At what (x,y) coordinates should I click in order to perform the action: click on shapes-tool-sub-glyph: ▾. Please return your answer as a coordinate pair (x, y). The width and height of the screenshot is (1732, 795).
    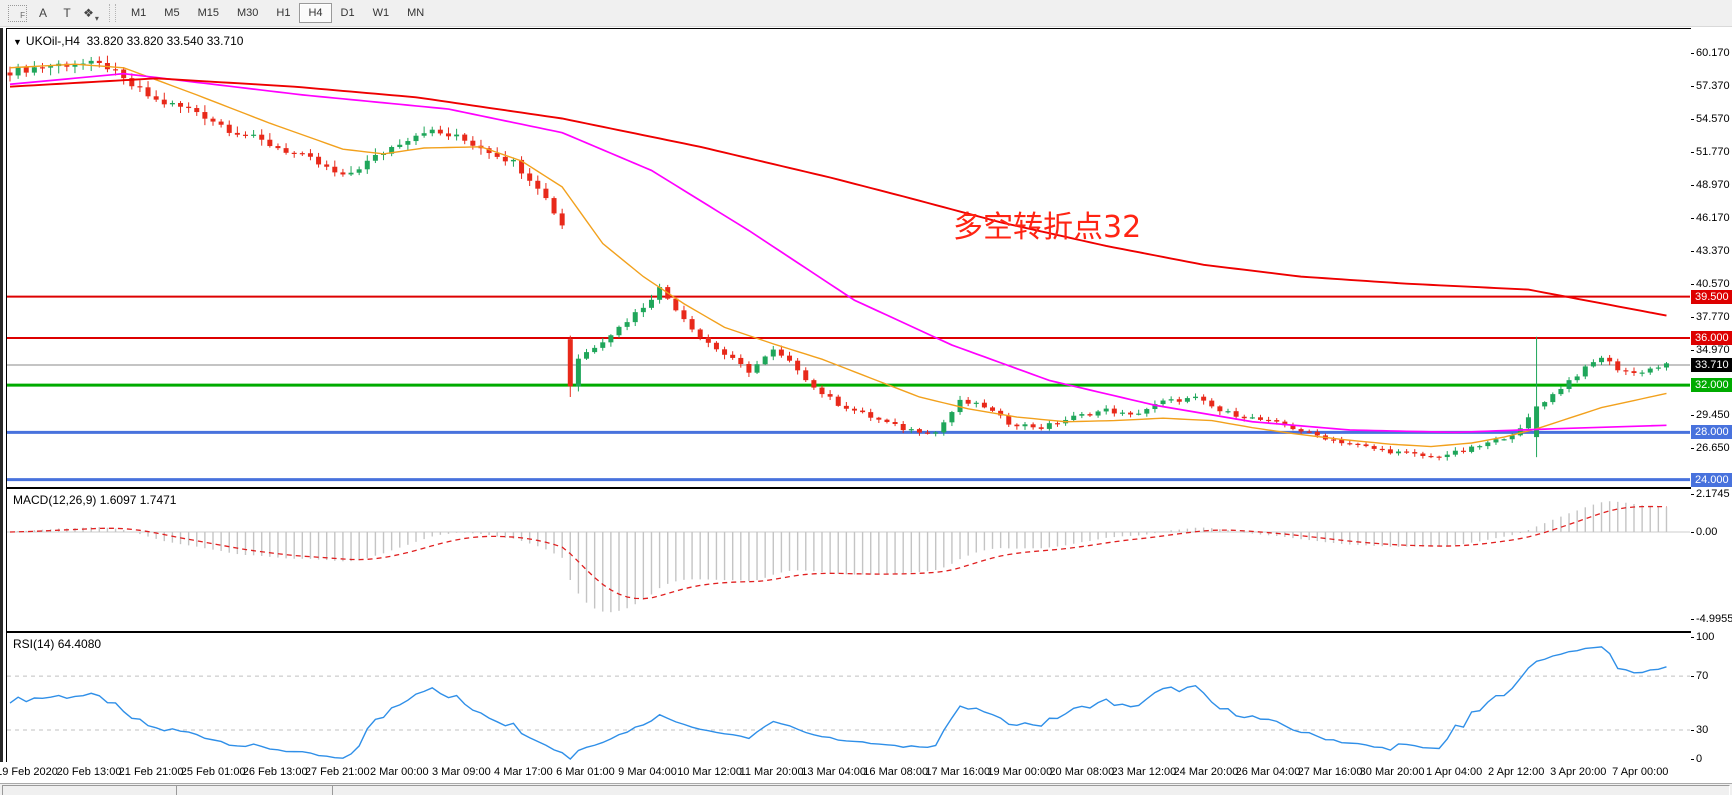
    Looking at the image, I should click on (96, 18).